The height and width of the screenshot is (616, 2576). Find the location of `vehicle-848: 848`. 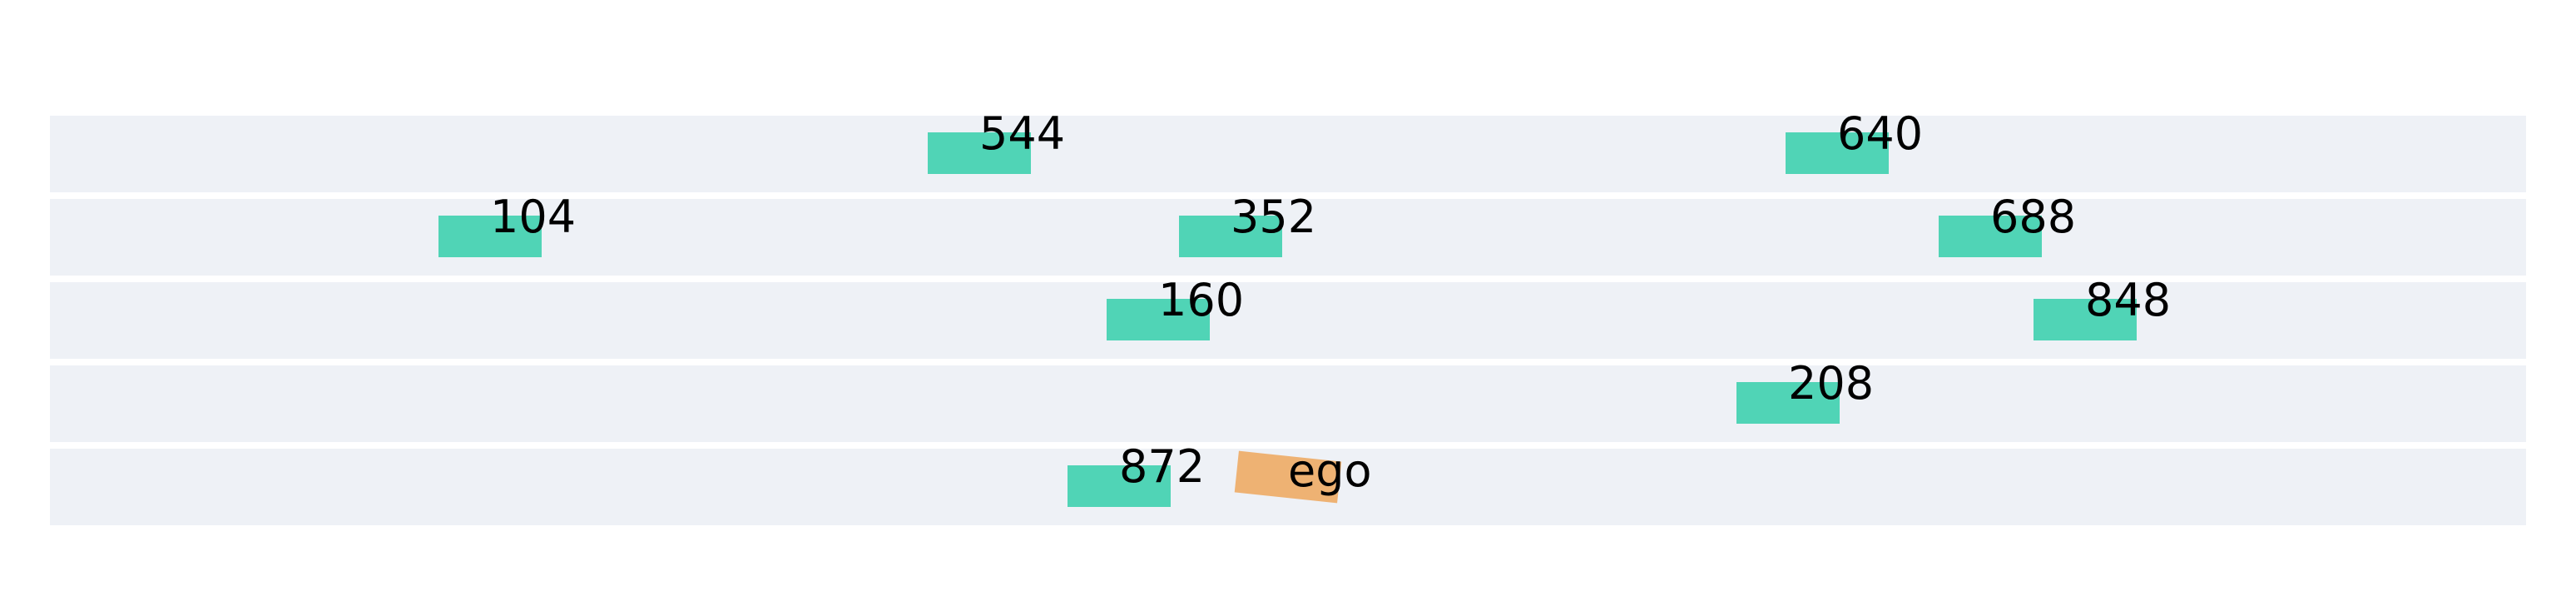

vehicle-848: 848 is located at coordinates (2102, 307).